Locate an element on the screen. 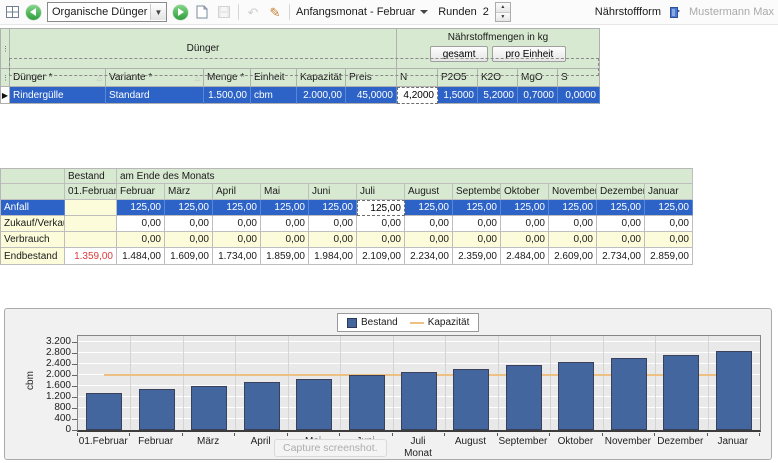 This screenshot has width=778, height=463. month-cell: 1.484,00 is located at coordinates (141, 256).